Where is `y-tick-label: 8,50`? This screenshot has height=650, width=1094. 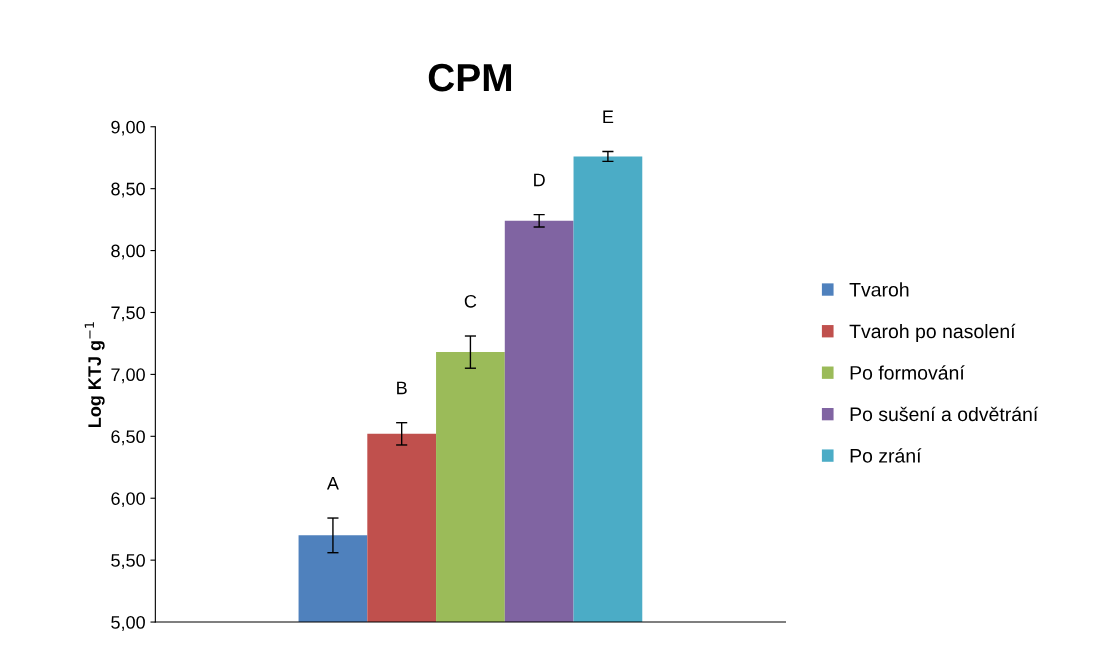
y-tick-label: 8,50 is located at coordinates (128, 190).